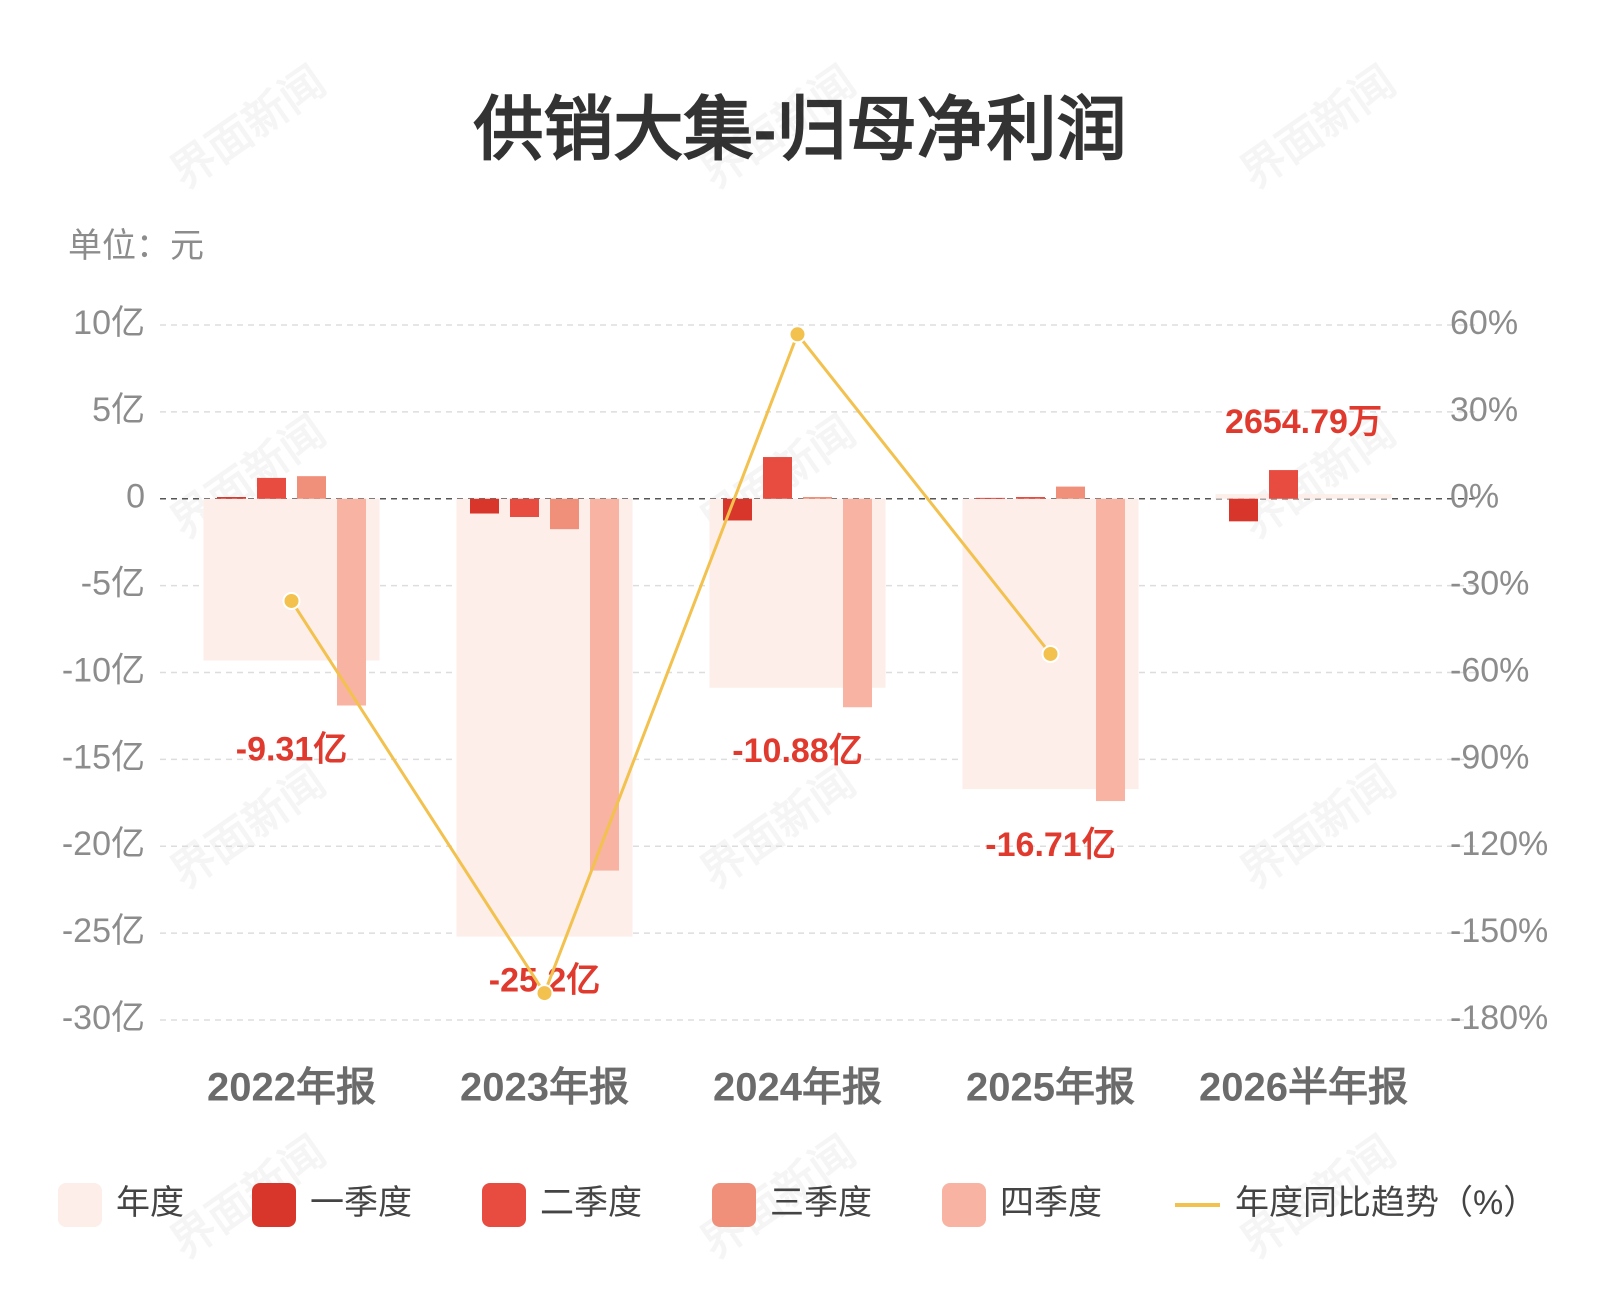 The width and height of the screenshot is (1600, 1300). Describe the element at coordinates (103, 1018) in the screenshot. I see `y-tick-label: -30亿` at that location.